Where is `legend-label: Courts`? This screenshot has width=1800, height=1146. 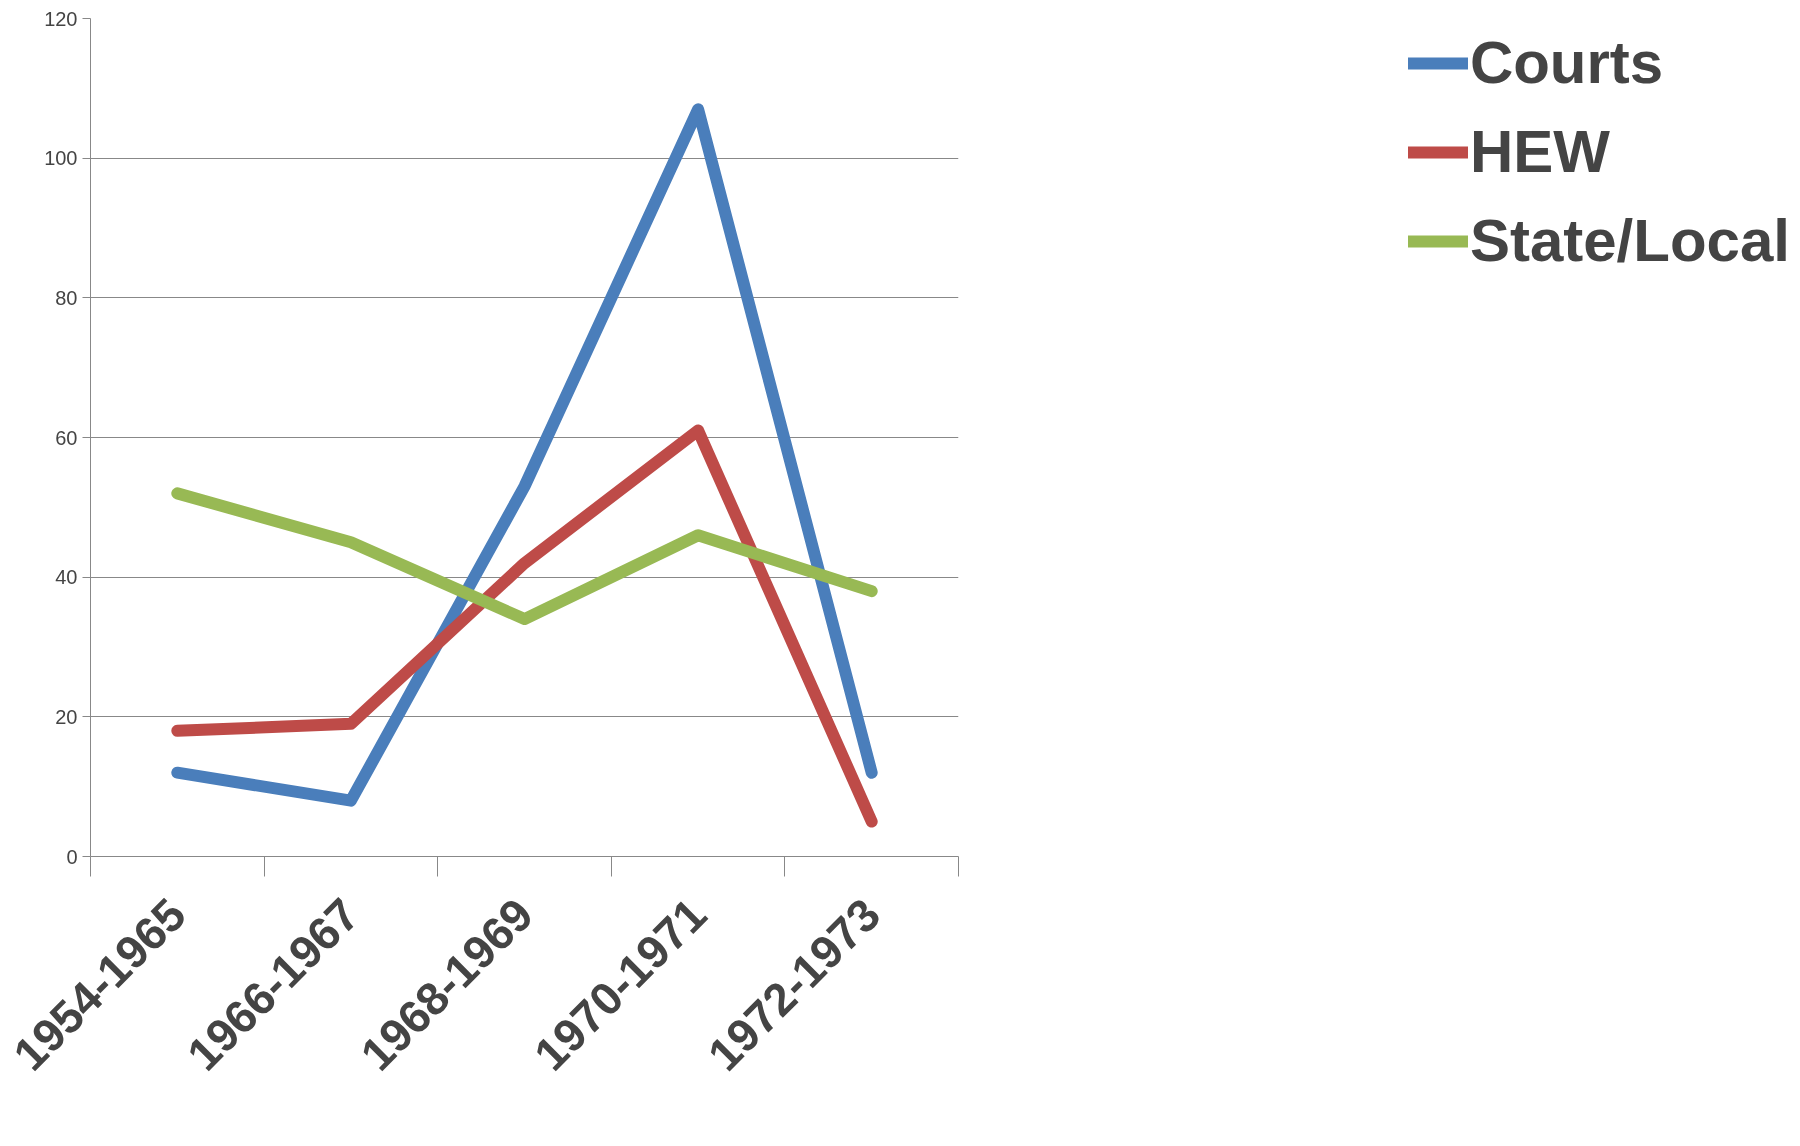
legend-label: Courts is located at coordinates (1566, 62).